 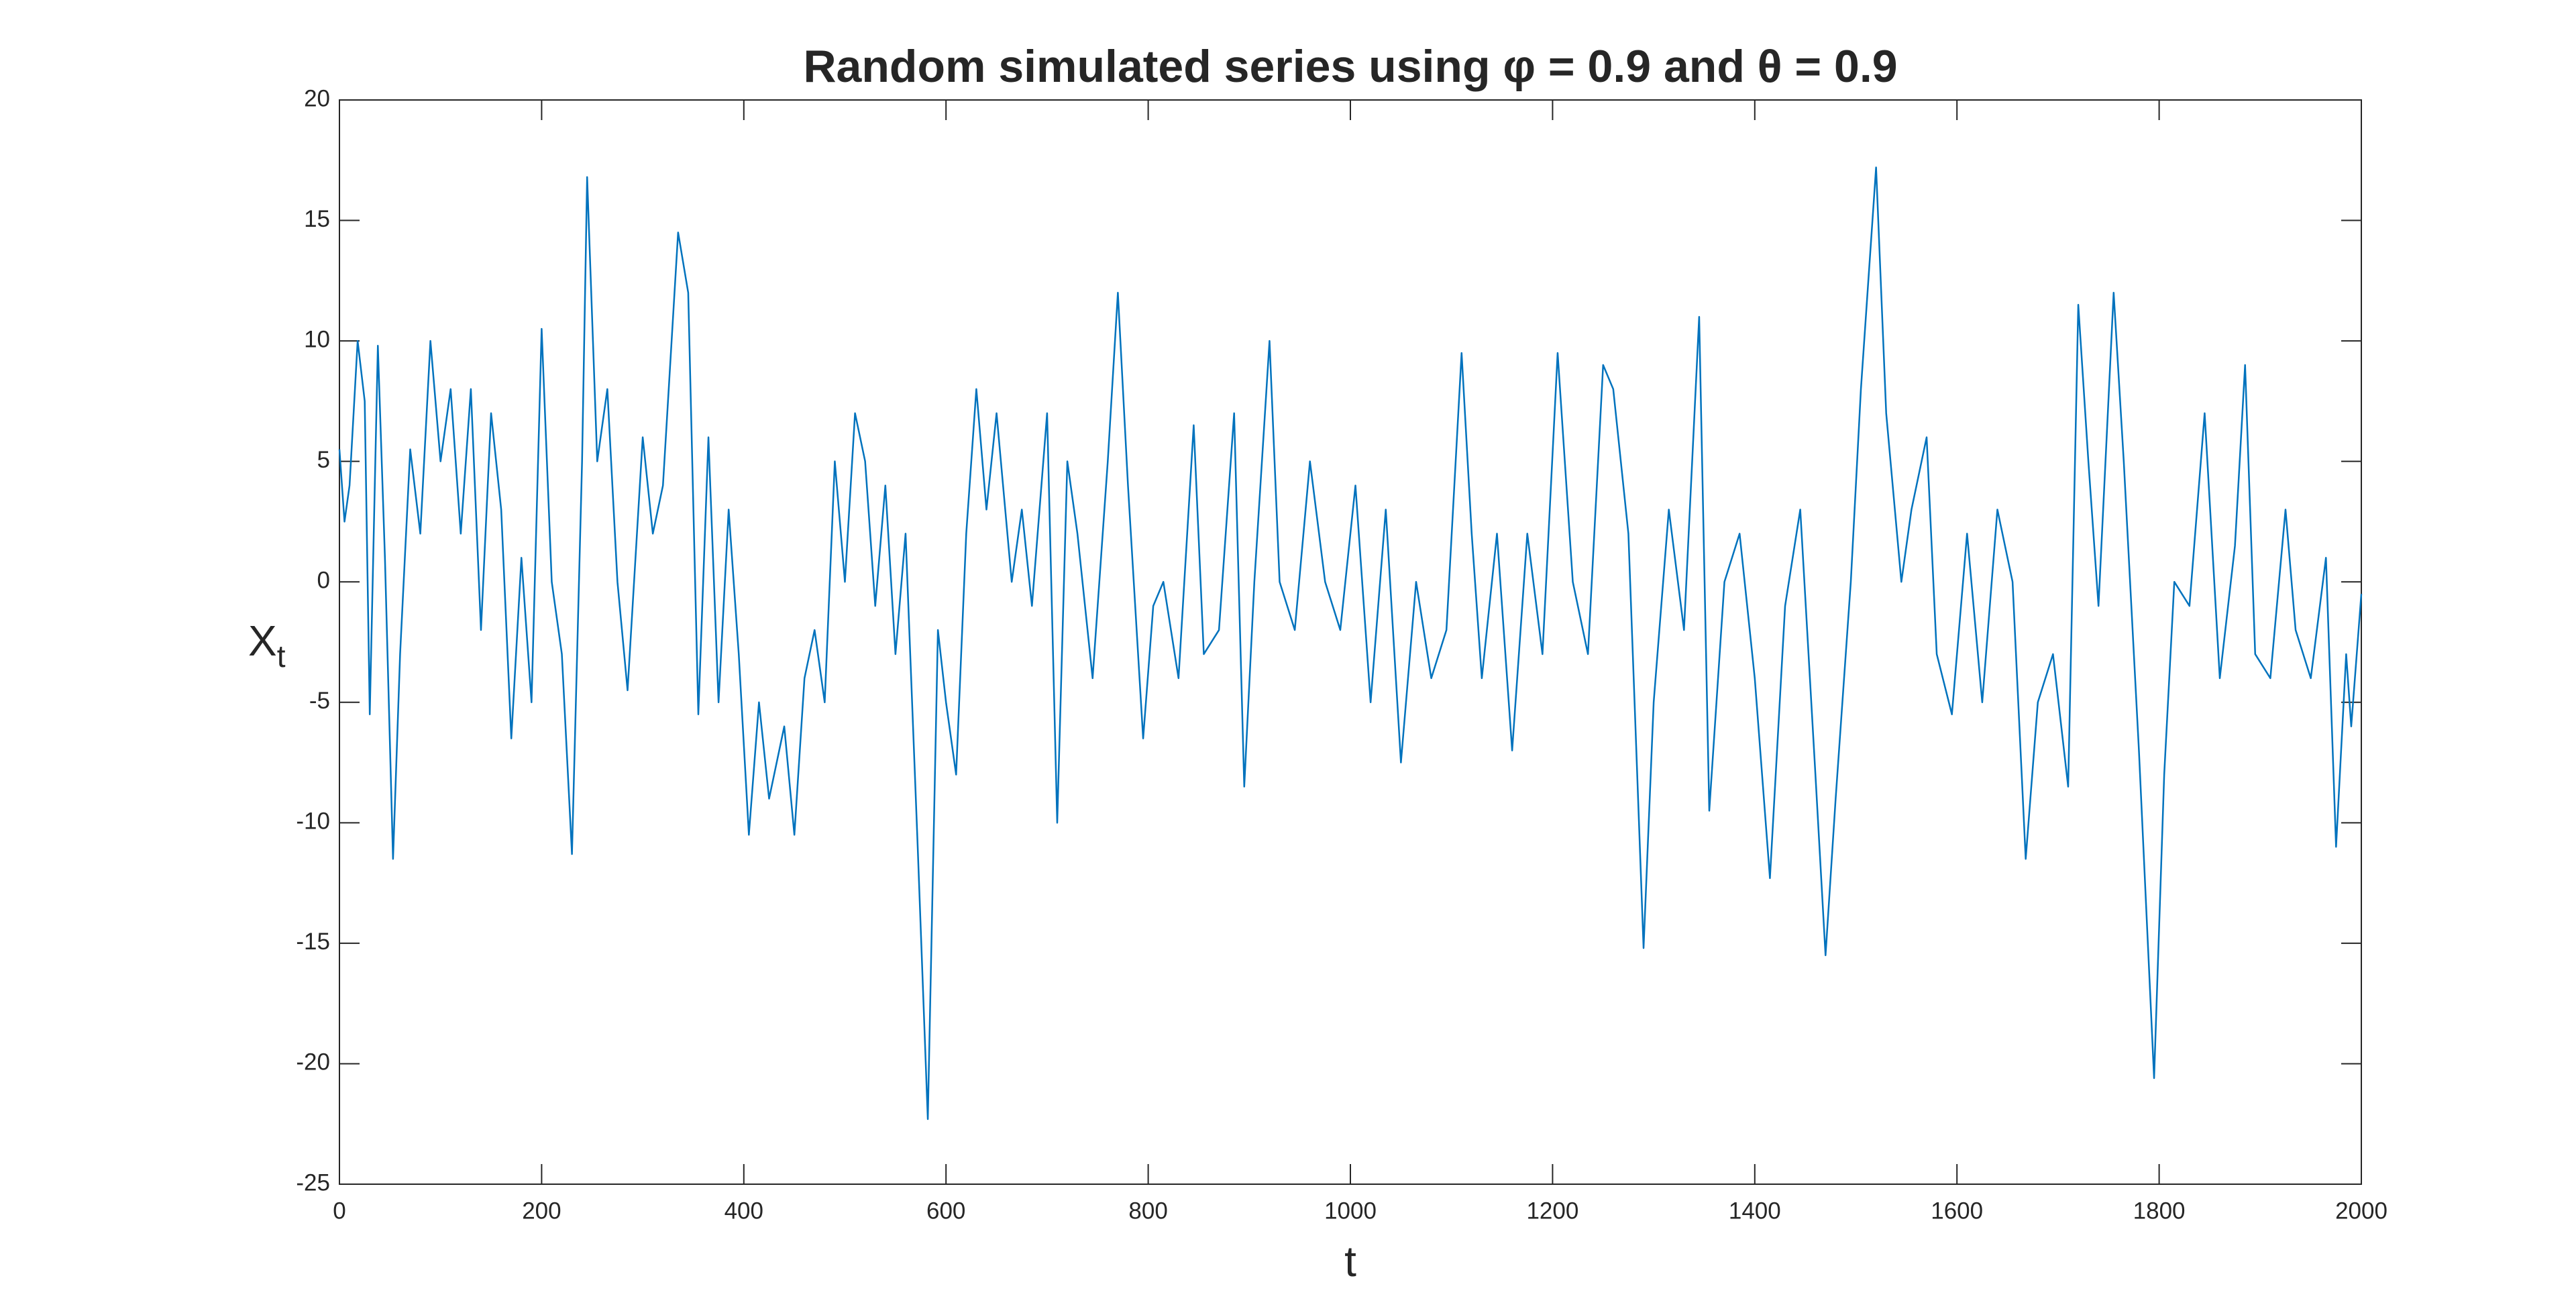 I want to click on y-tick-label: 20, so click(x=317, y=98).